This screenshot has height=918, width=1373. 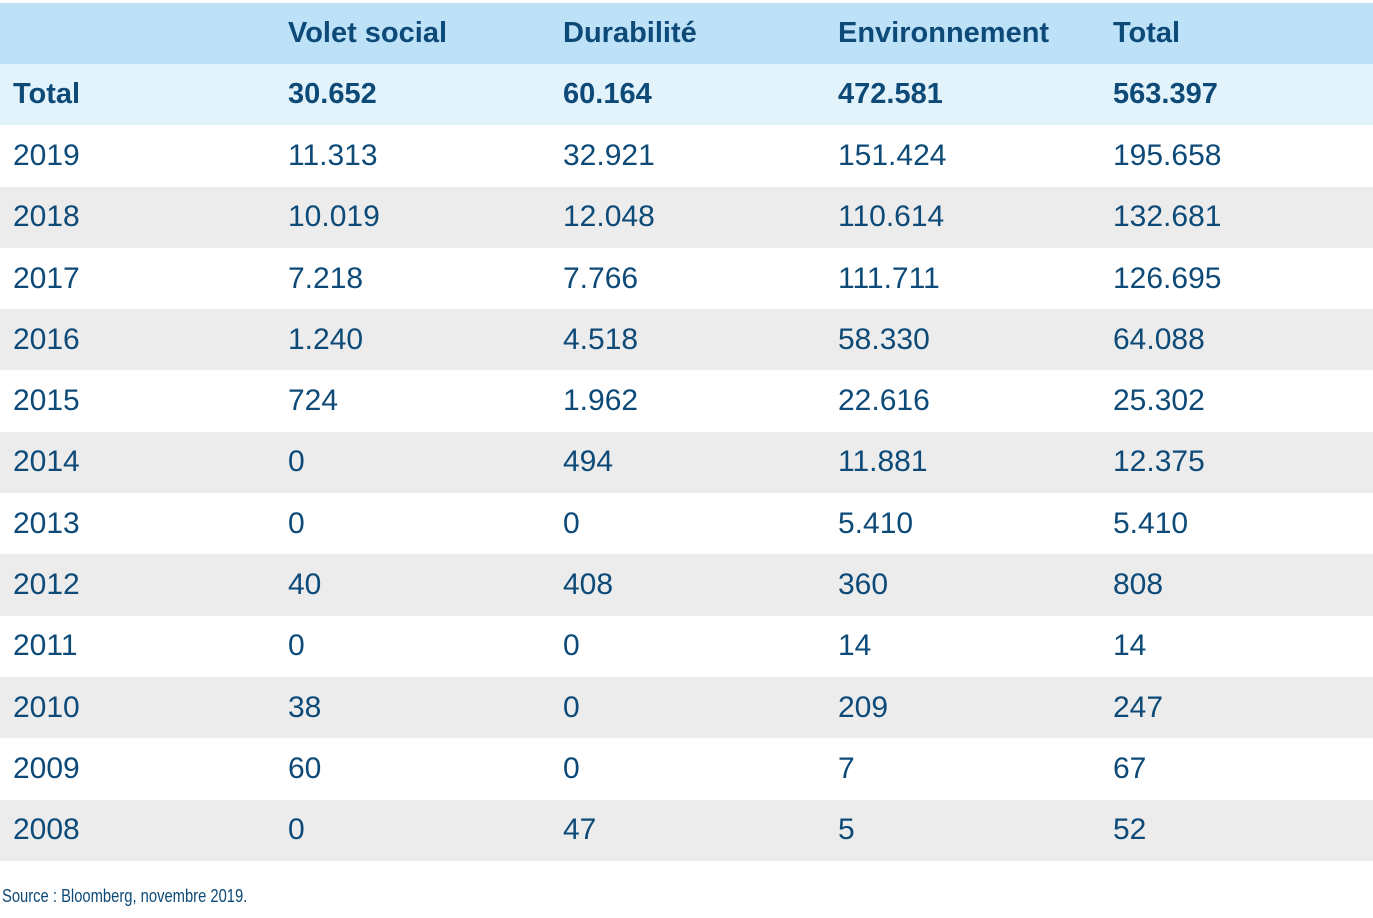 What do you see at coordinates (1167, 217) in the screenshot?
I see `cell-total: 132.681` at bounding box center [1167, 217].